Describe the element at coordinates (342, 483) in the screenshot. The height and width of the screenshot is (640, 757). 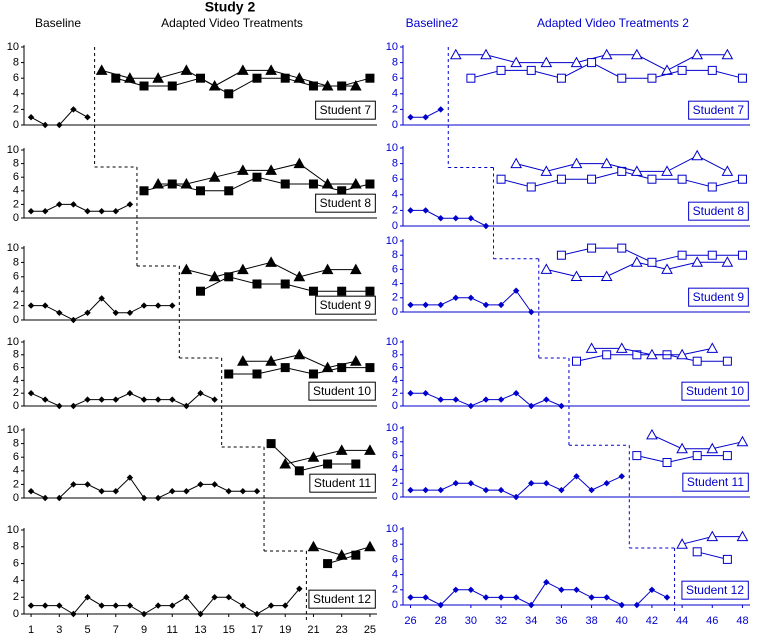
I see `student-label: Student 11` at that location.